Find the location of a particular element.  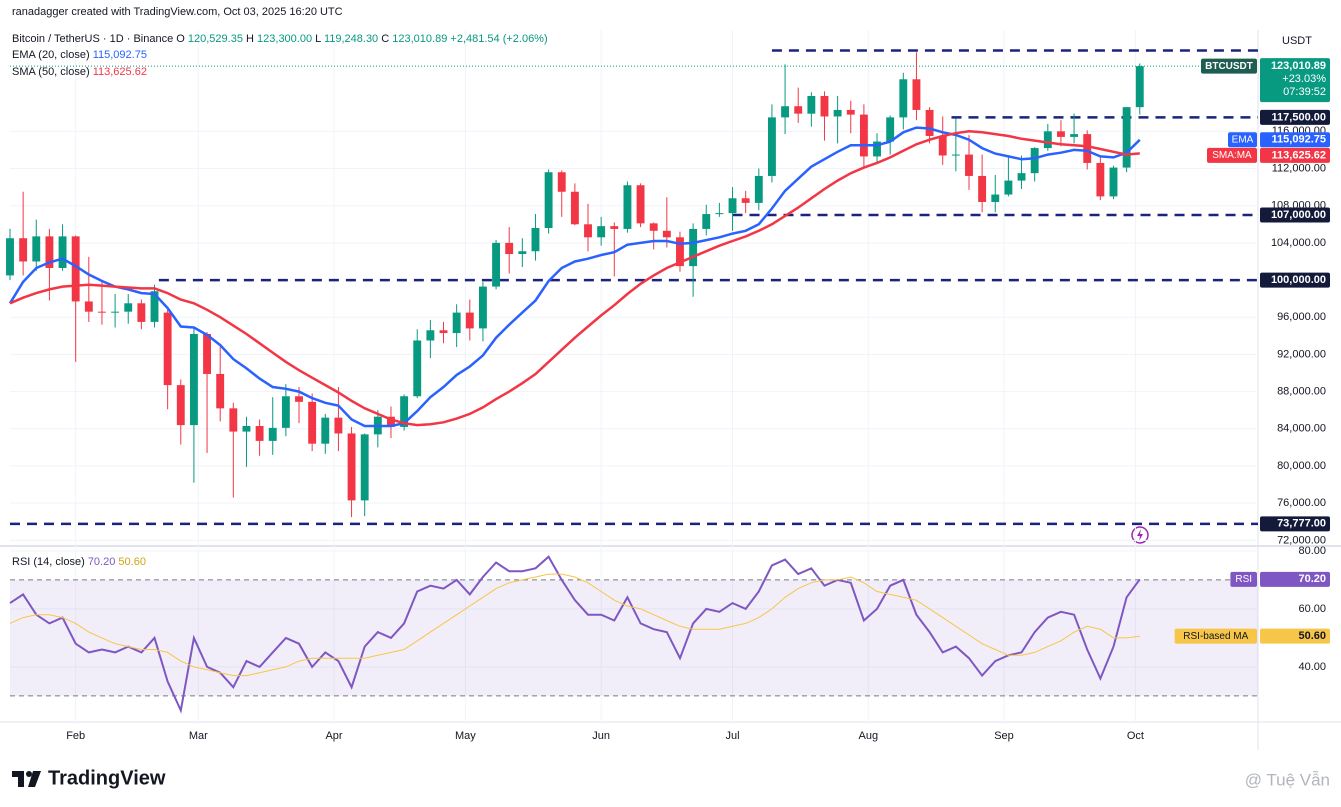

indicator-value: 115,092.75 is located at coordinates (1299, 140).